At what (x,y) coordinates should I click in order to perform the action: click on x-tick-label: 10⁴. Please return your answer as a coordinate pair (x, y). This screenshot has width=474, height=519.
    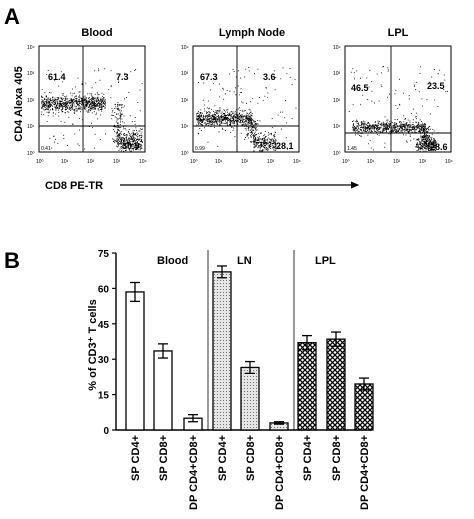
    Looking at the image, I should click on (297, 162).